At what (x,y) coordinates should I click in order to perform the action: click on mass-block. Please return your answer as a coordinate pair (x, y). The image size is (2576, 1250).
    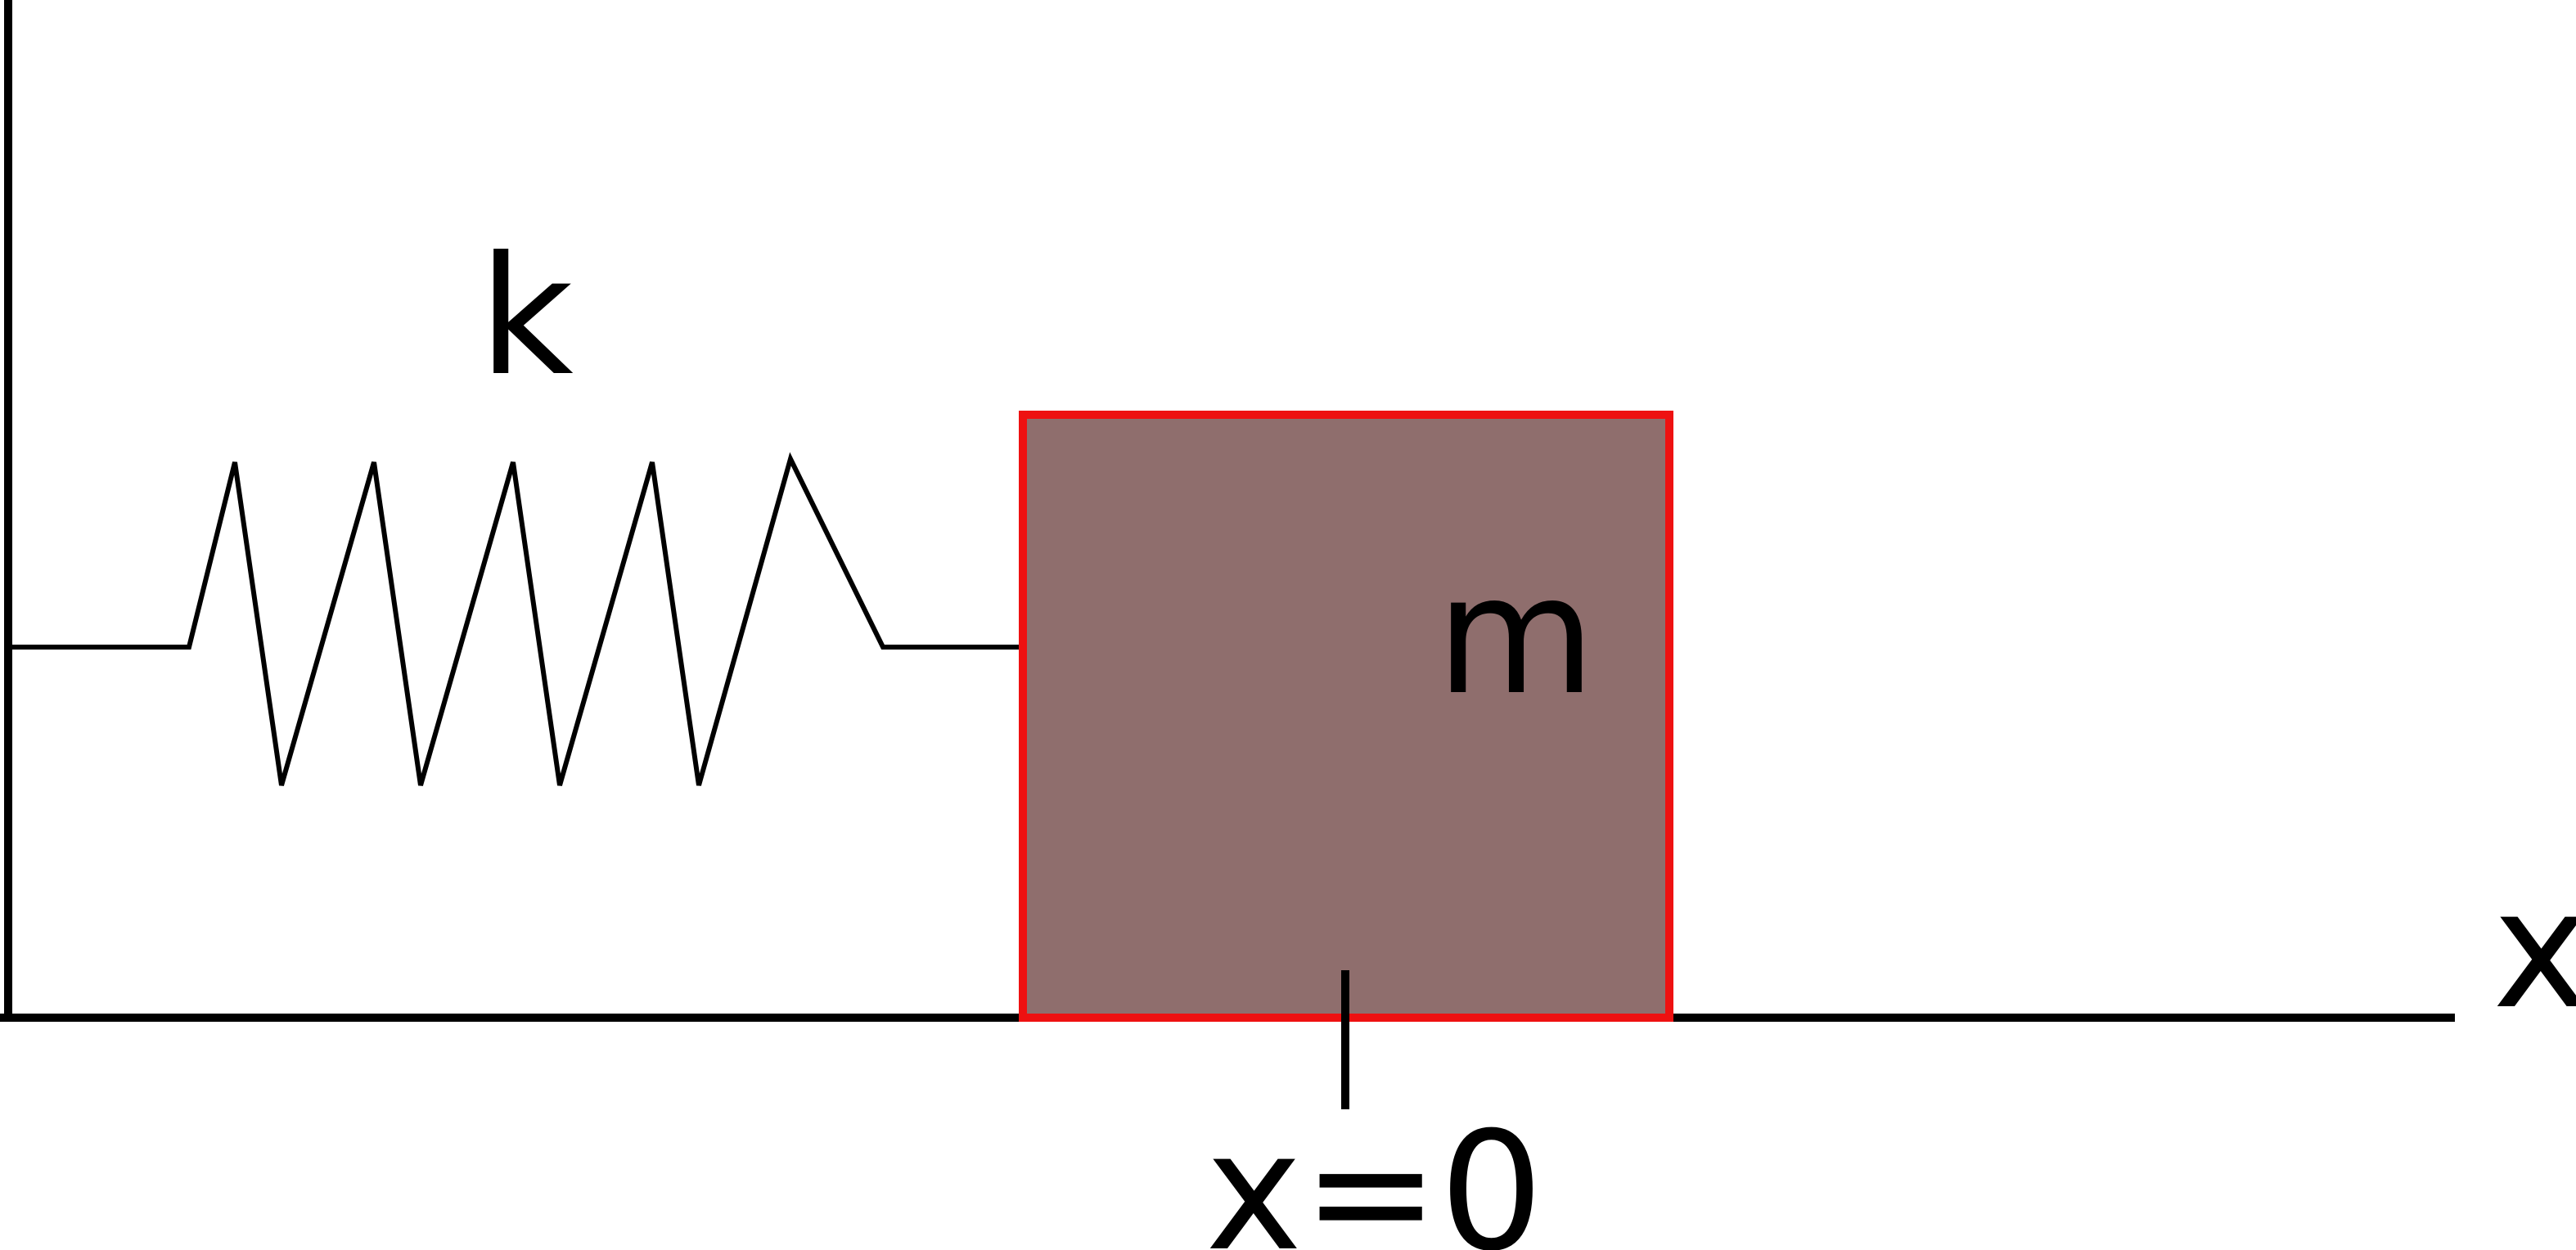
    Looking at the image, I should click on (1346, 716).